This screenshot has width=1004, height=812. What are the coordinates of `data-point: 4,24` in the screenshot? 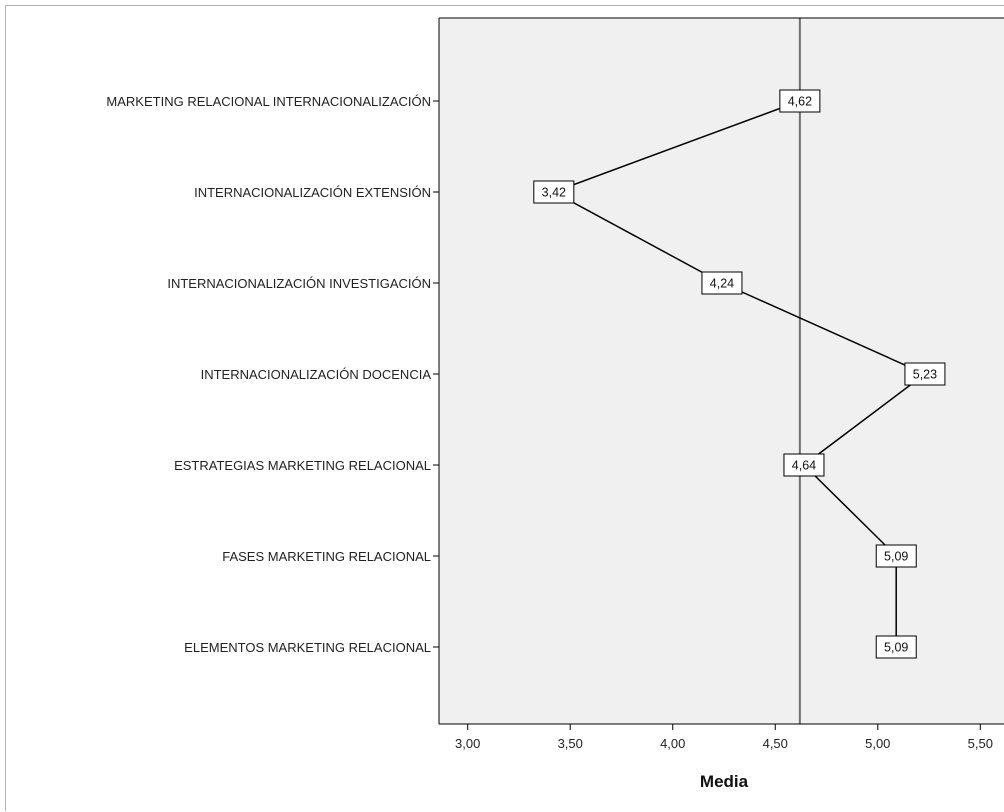 It's located at (722, 283).